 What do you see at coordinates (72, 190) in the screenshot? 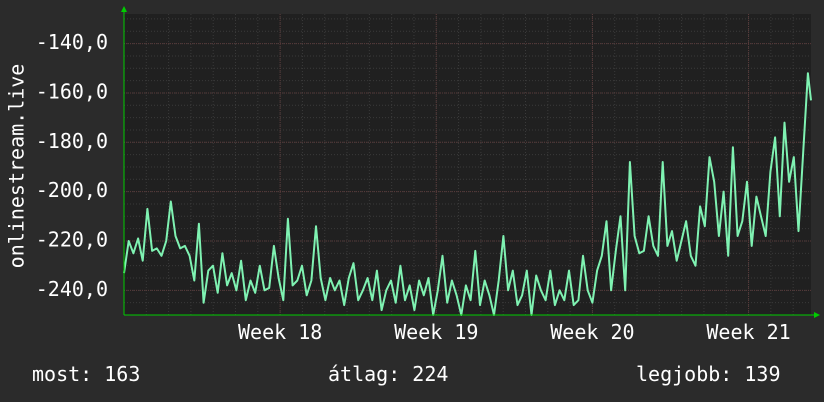
I see `y-tick-label: -200,0` at bounding box center [72, 190].